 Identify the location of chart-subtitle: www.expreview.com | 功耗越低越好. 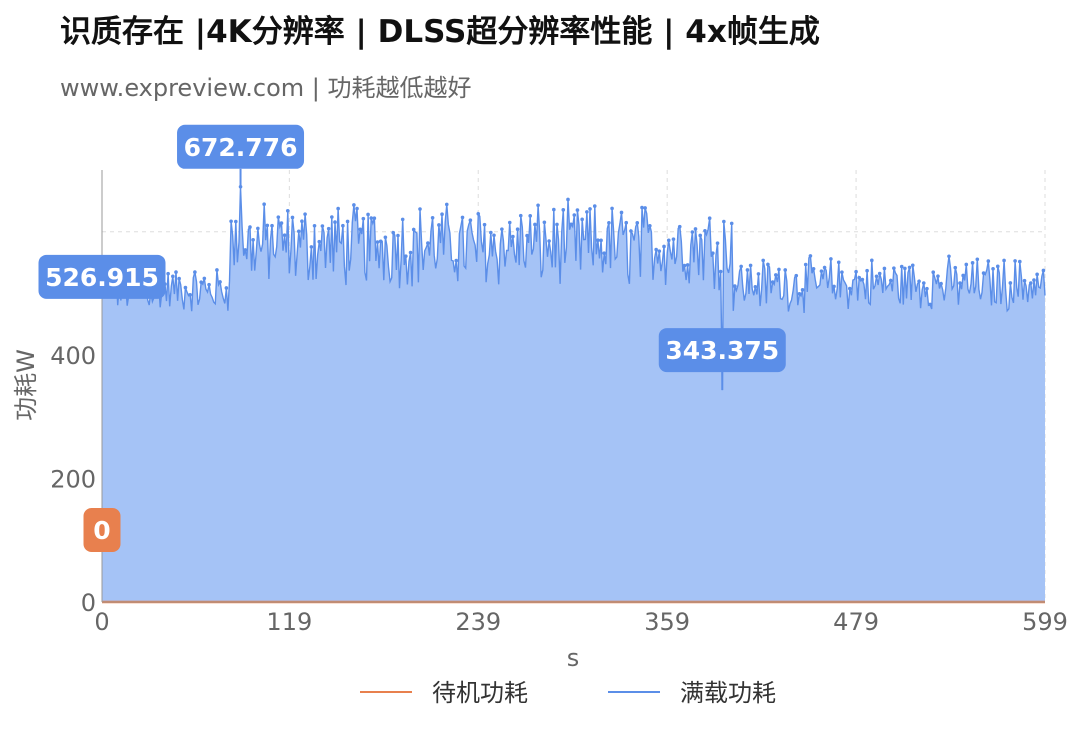
(266, 88).